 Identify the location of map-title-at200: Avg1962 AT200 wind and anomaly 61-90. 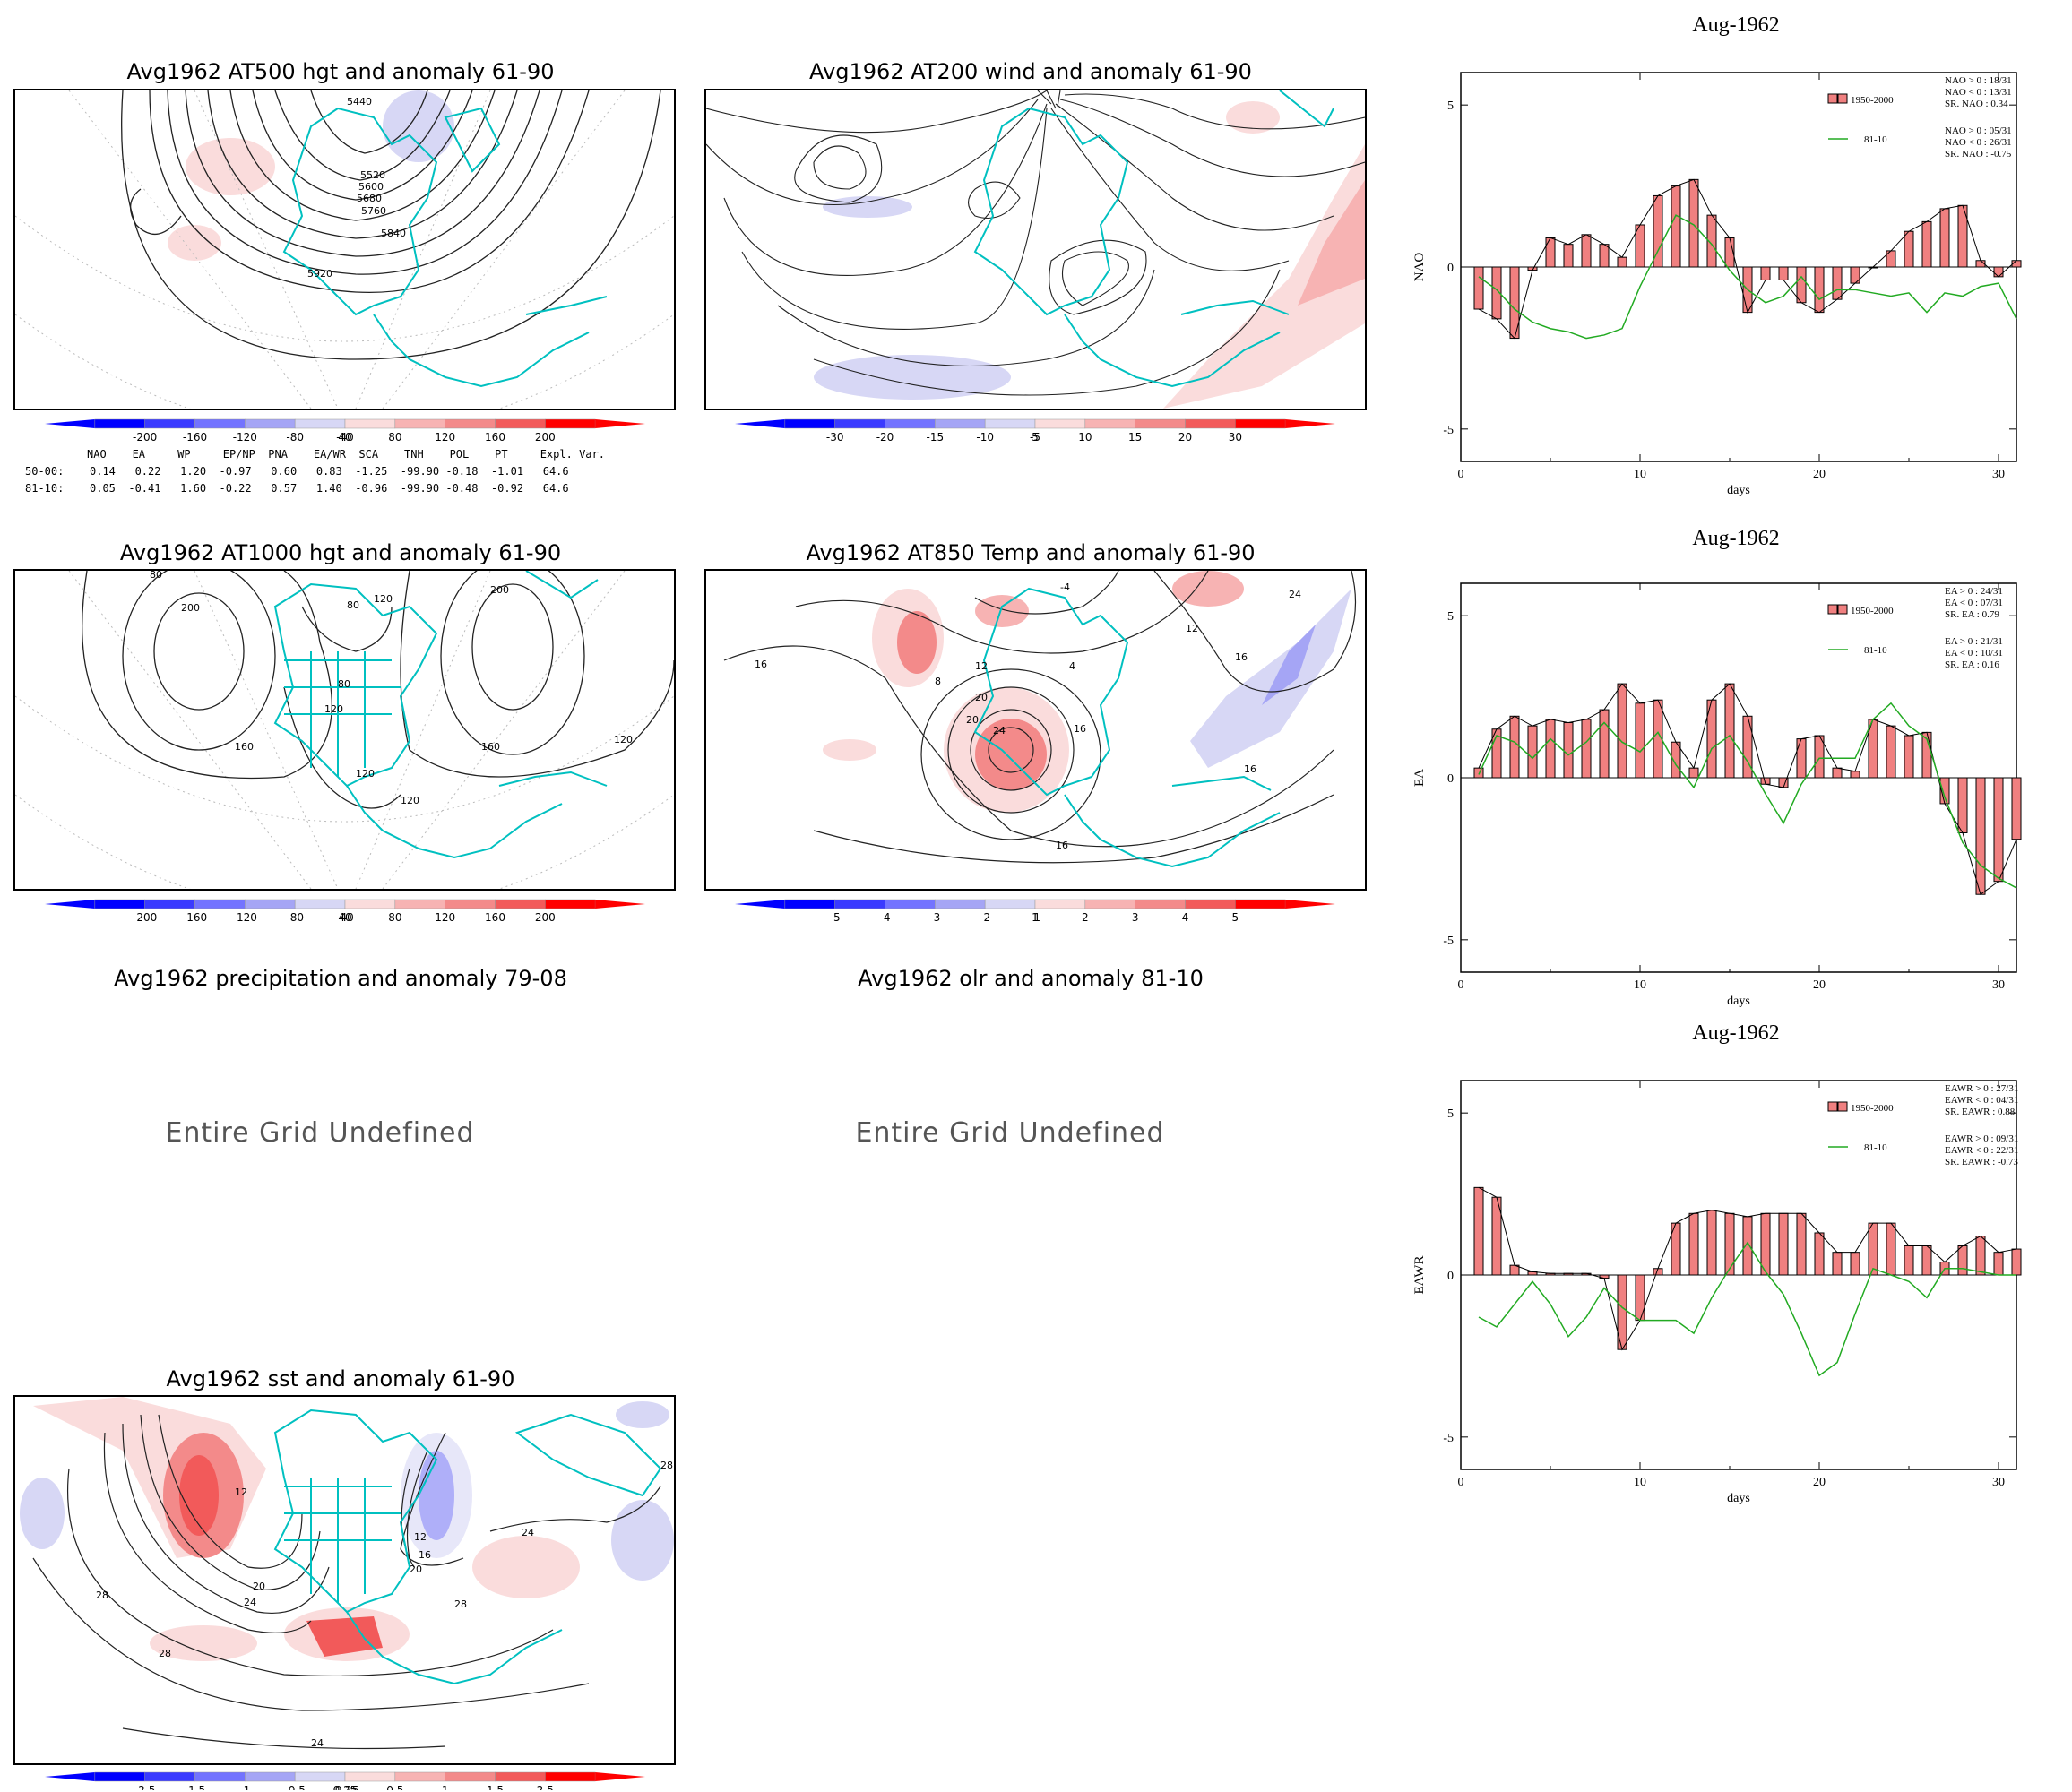
(1030, 71).